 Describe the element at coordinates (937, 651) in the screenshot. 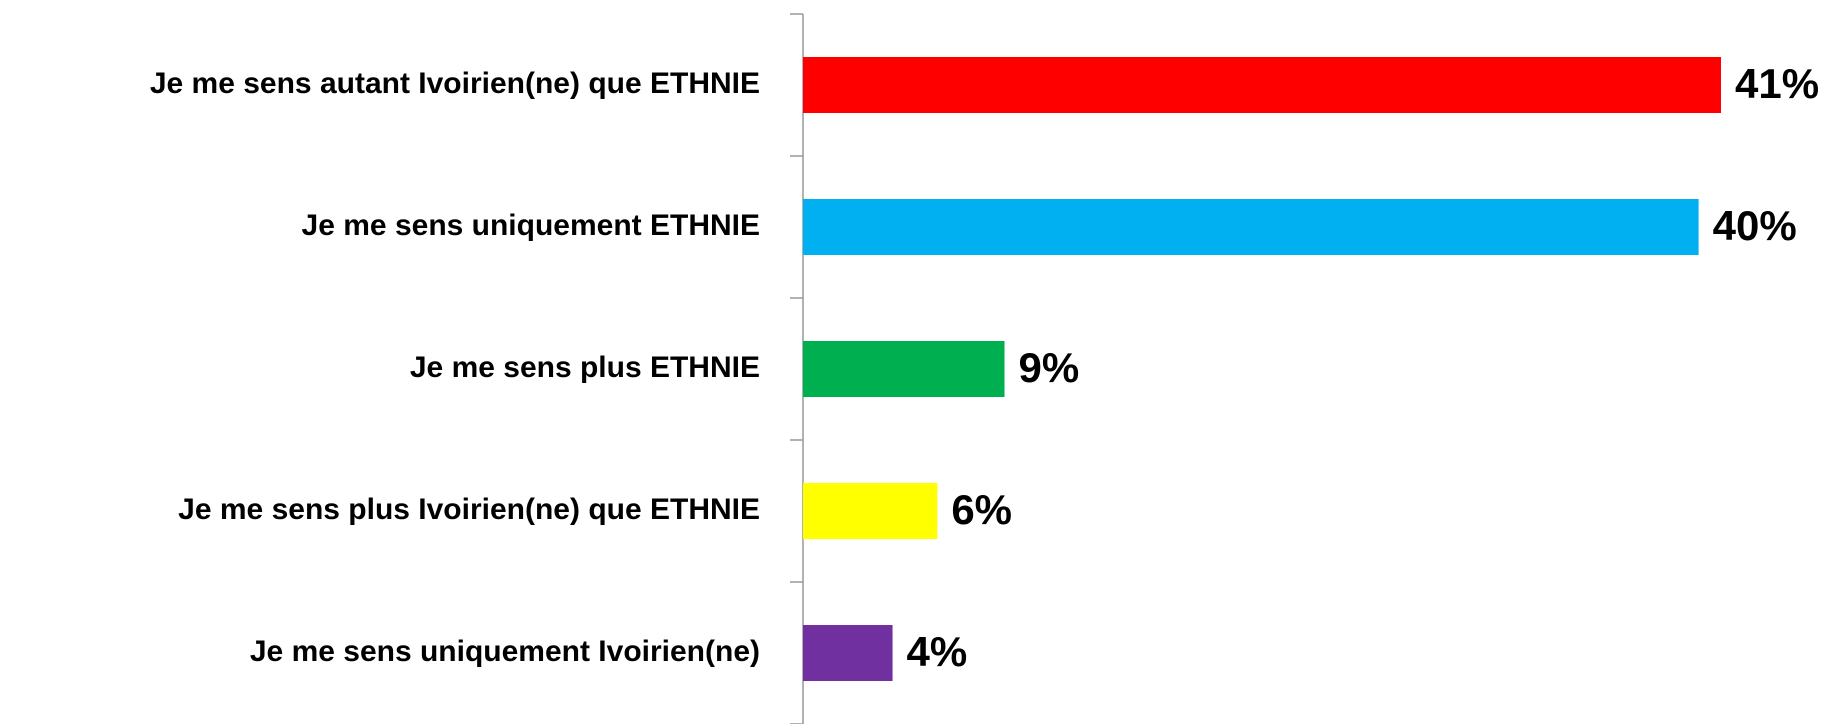

I see `data-label: 4%` at that location.